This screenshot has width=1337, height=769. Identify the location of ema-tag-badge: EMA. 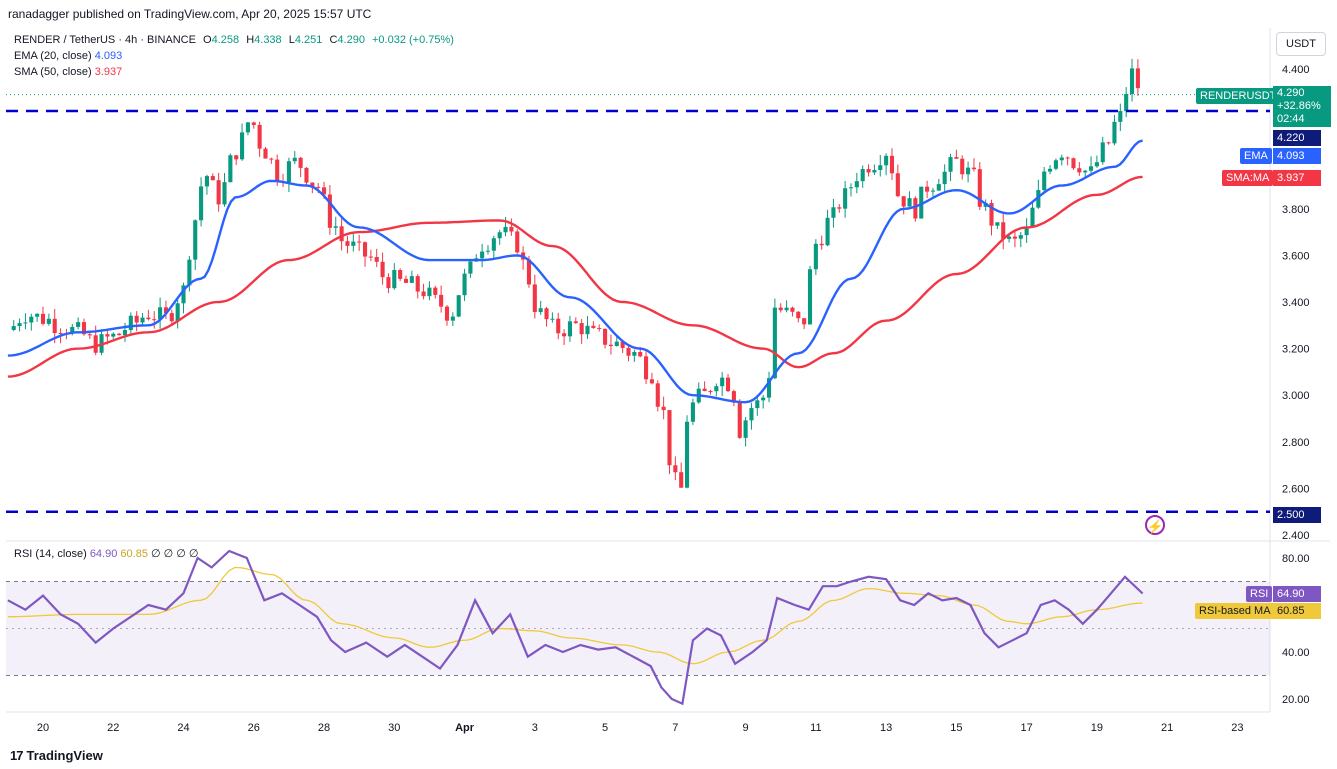
(1256, 156).